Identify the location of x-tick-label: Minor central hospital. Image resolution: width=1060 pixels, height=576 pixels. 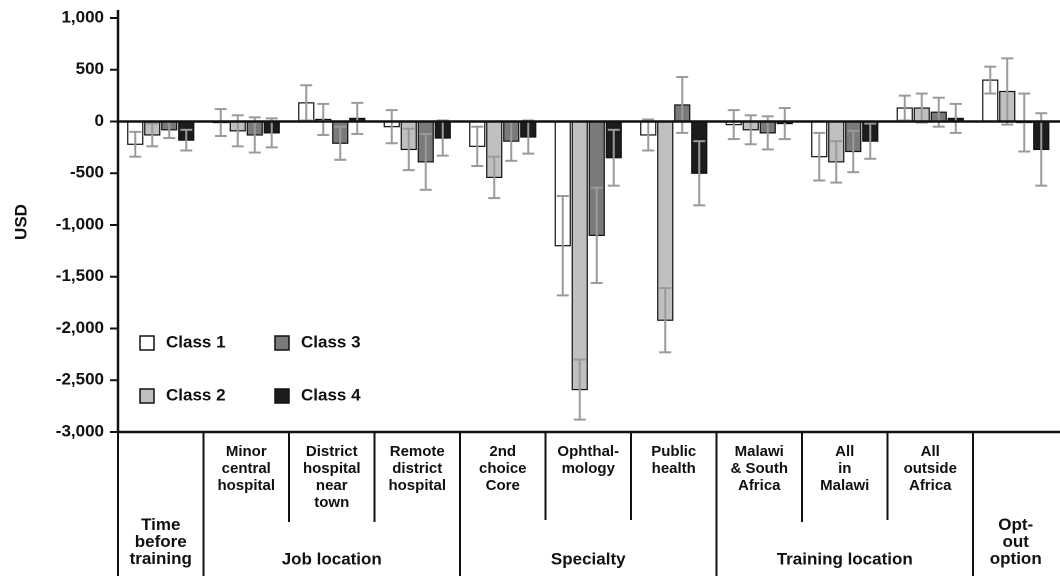
(246, 468).